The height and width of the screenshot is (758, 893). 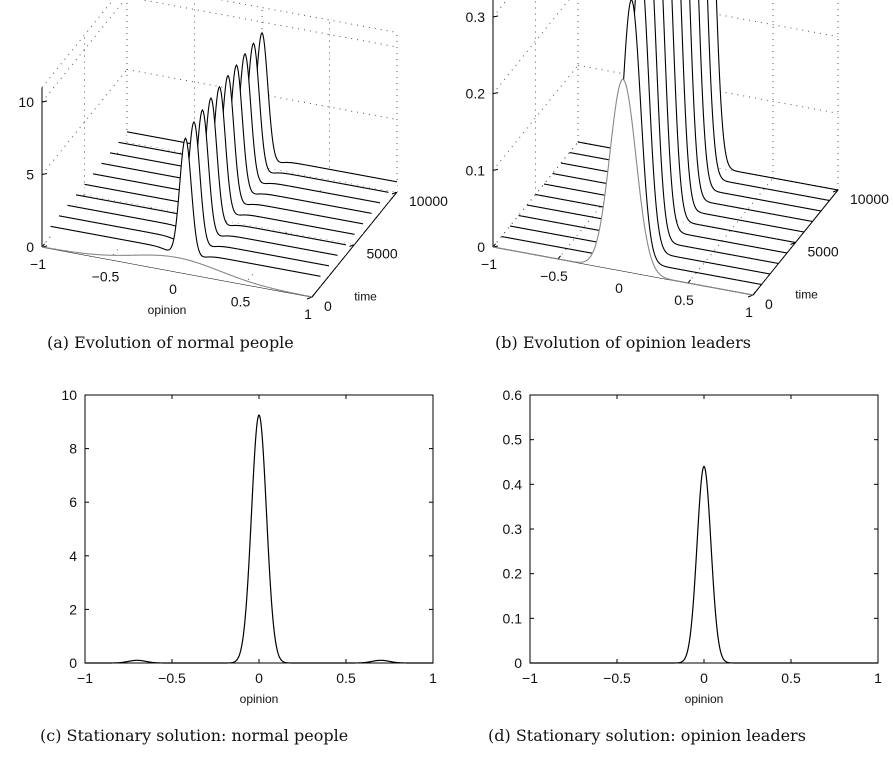 What do you see at coordinates (513, 440) in the screenshot?
I see `y-tick-label: 0.5` at bounding box center [513, 440].